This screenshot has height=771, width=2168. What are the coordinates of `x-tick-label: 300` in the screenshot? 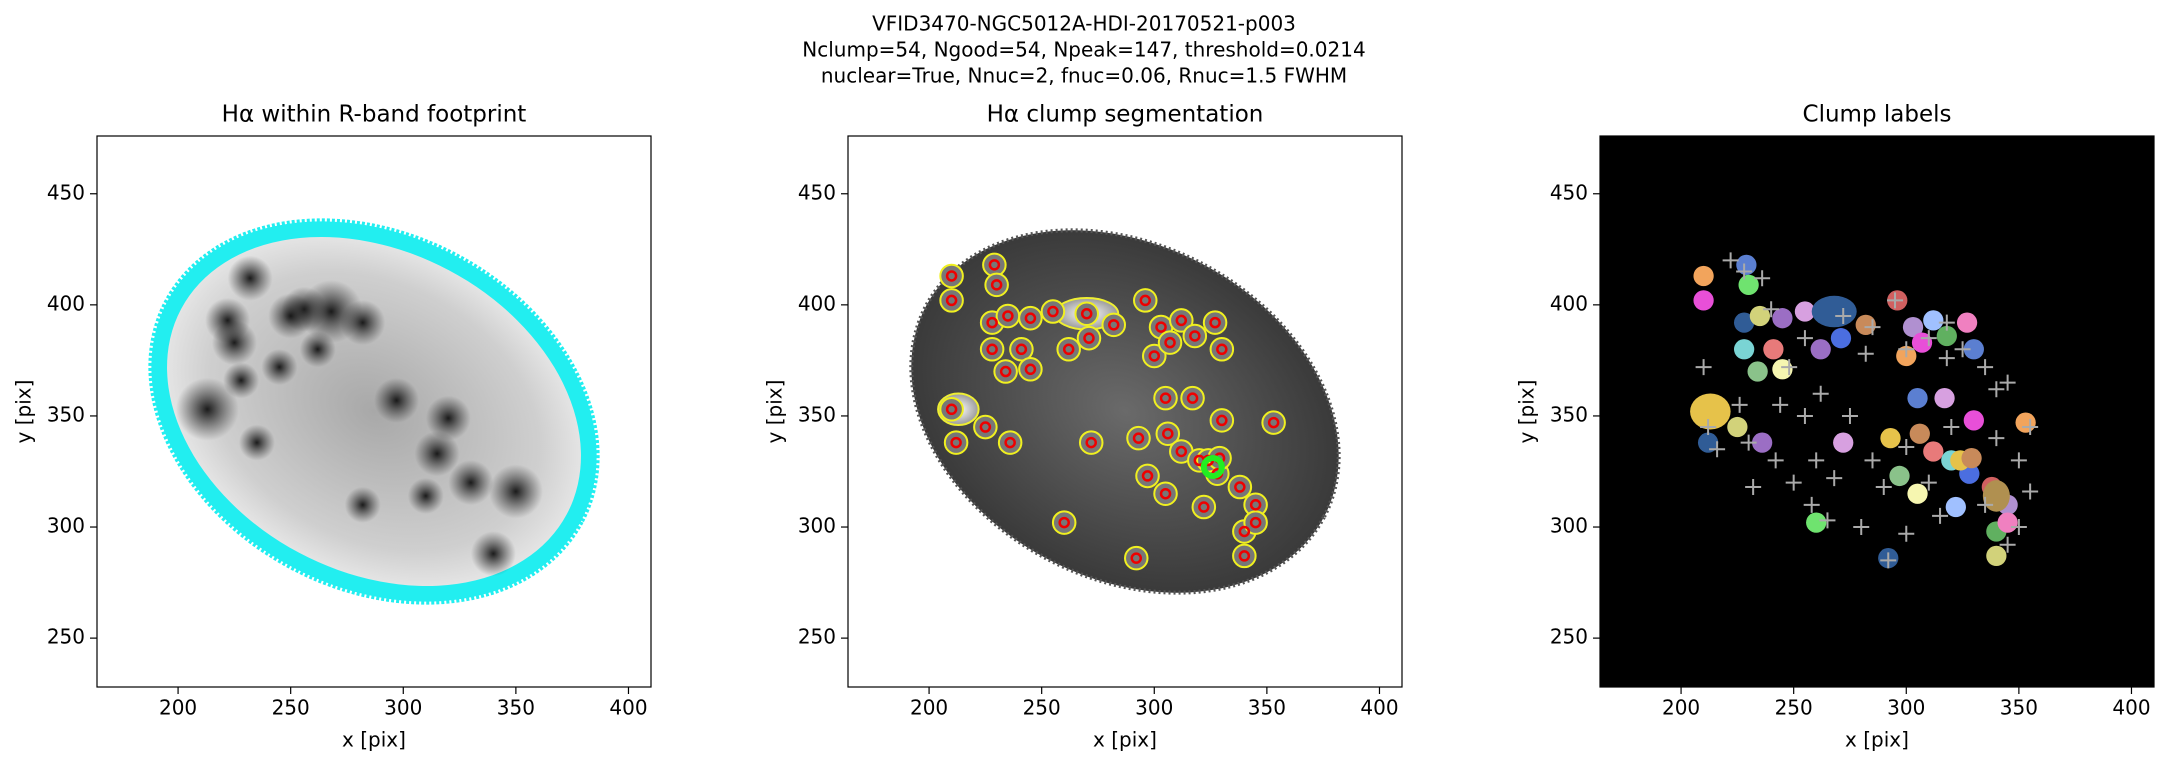 It's located at (403, 708).